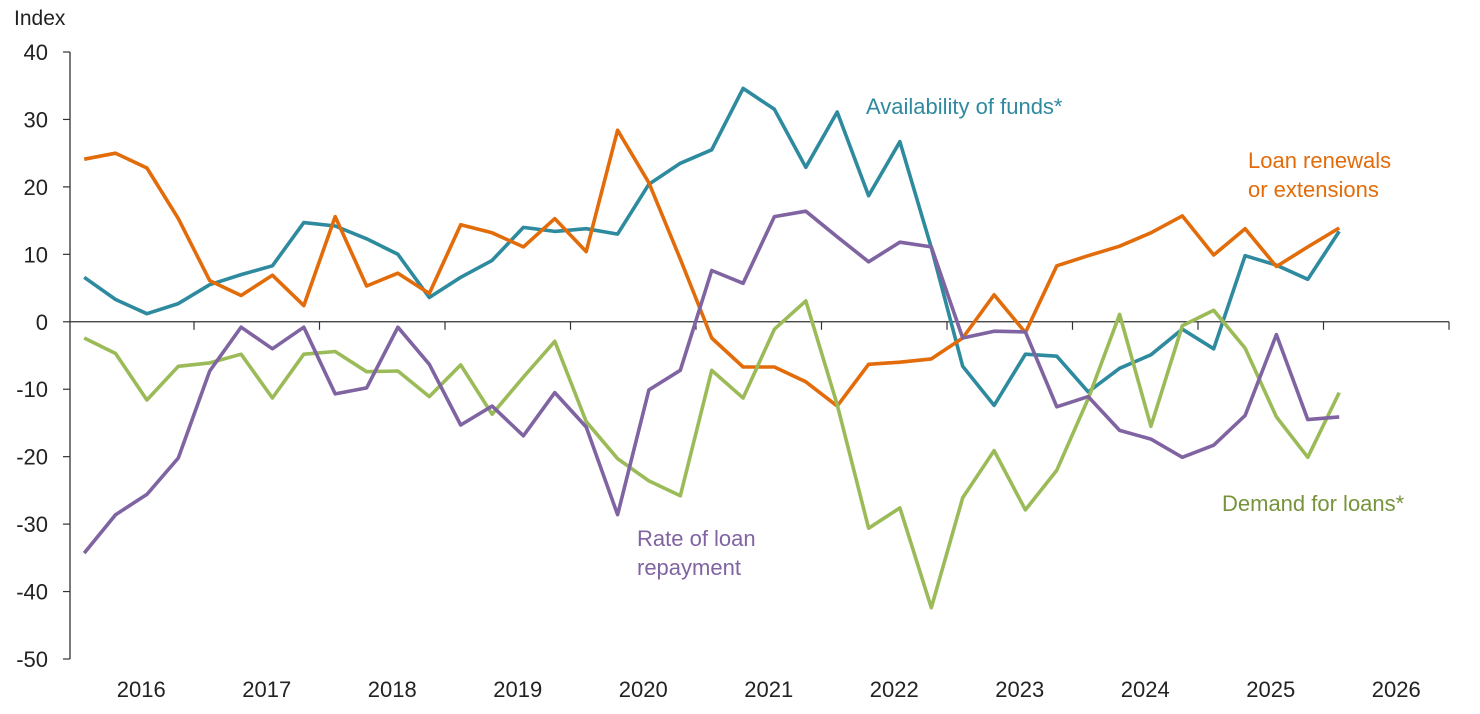 Image resolution: width=1480 pixels, height=714 pixels. What do you see at coordinates (1396, 689) in the screenshot?
I see `x-tick-label: 2026` at bounding box center [1396, 689].